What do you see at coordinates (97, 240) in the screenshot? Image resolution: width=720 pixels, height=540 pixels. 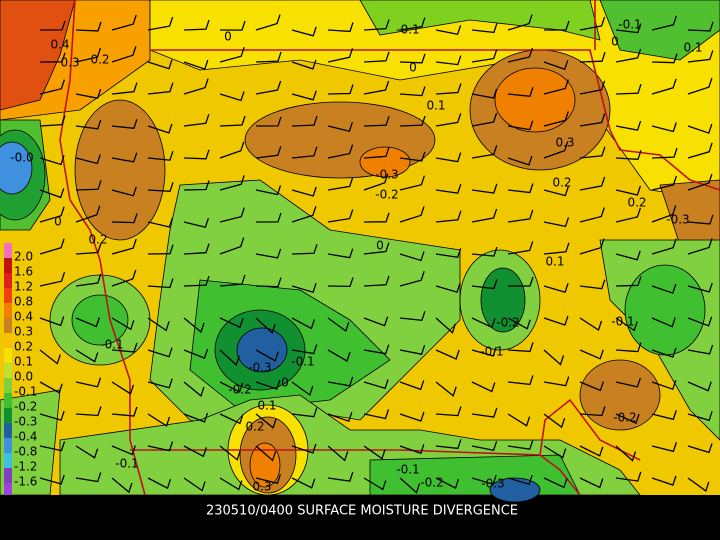 I see `contour-label: 0.2` at bounding box center [97, 240].